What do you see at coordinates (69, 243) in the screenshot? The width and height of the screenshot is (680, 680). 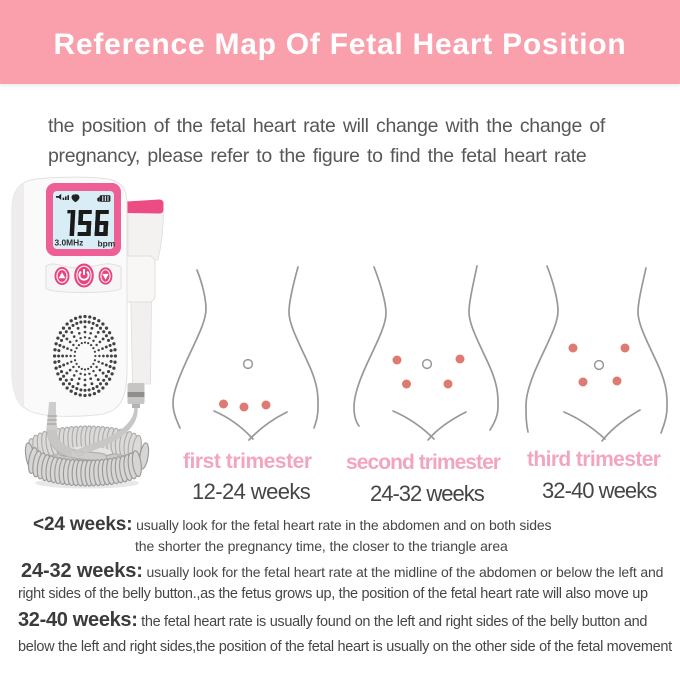 I see `svg-text: 3.0MHz` at bounding box center [69, 243].